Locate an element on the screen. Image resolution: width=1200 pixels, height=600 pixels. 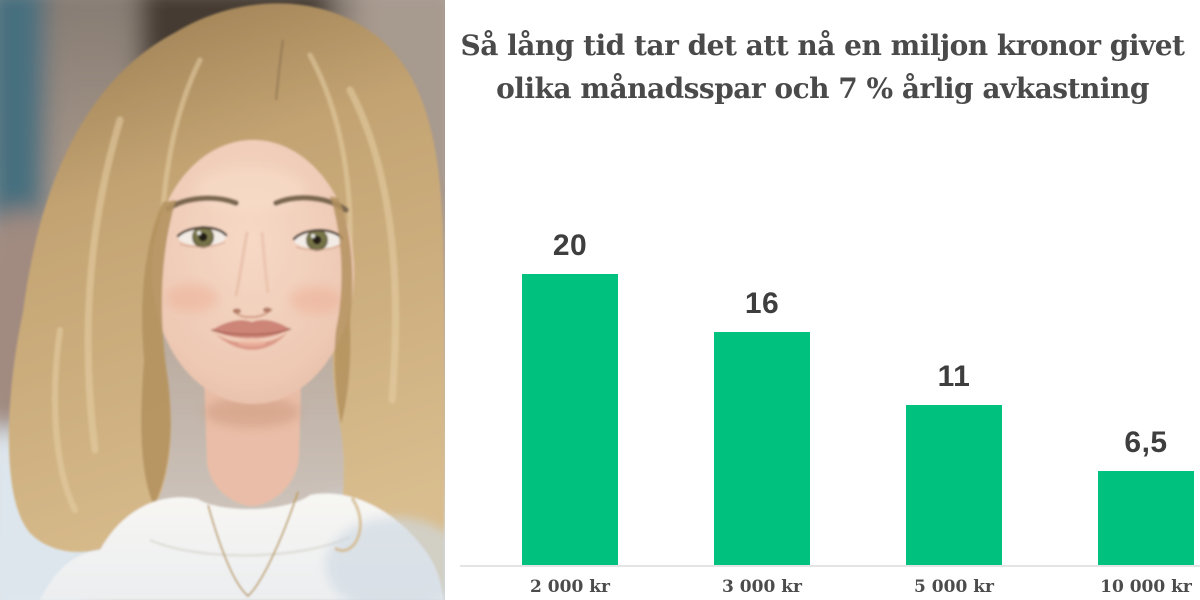
bar-group-3000kr: 16 is located at coordinates (762, 426).